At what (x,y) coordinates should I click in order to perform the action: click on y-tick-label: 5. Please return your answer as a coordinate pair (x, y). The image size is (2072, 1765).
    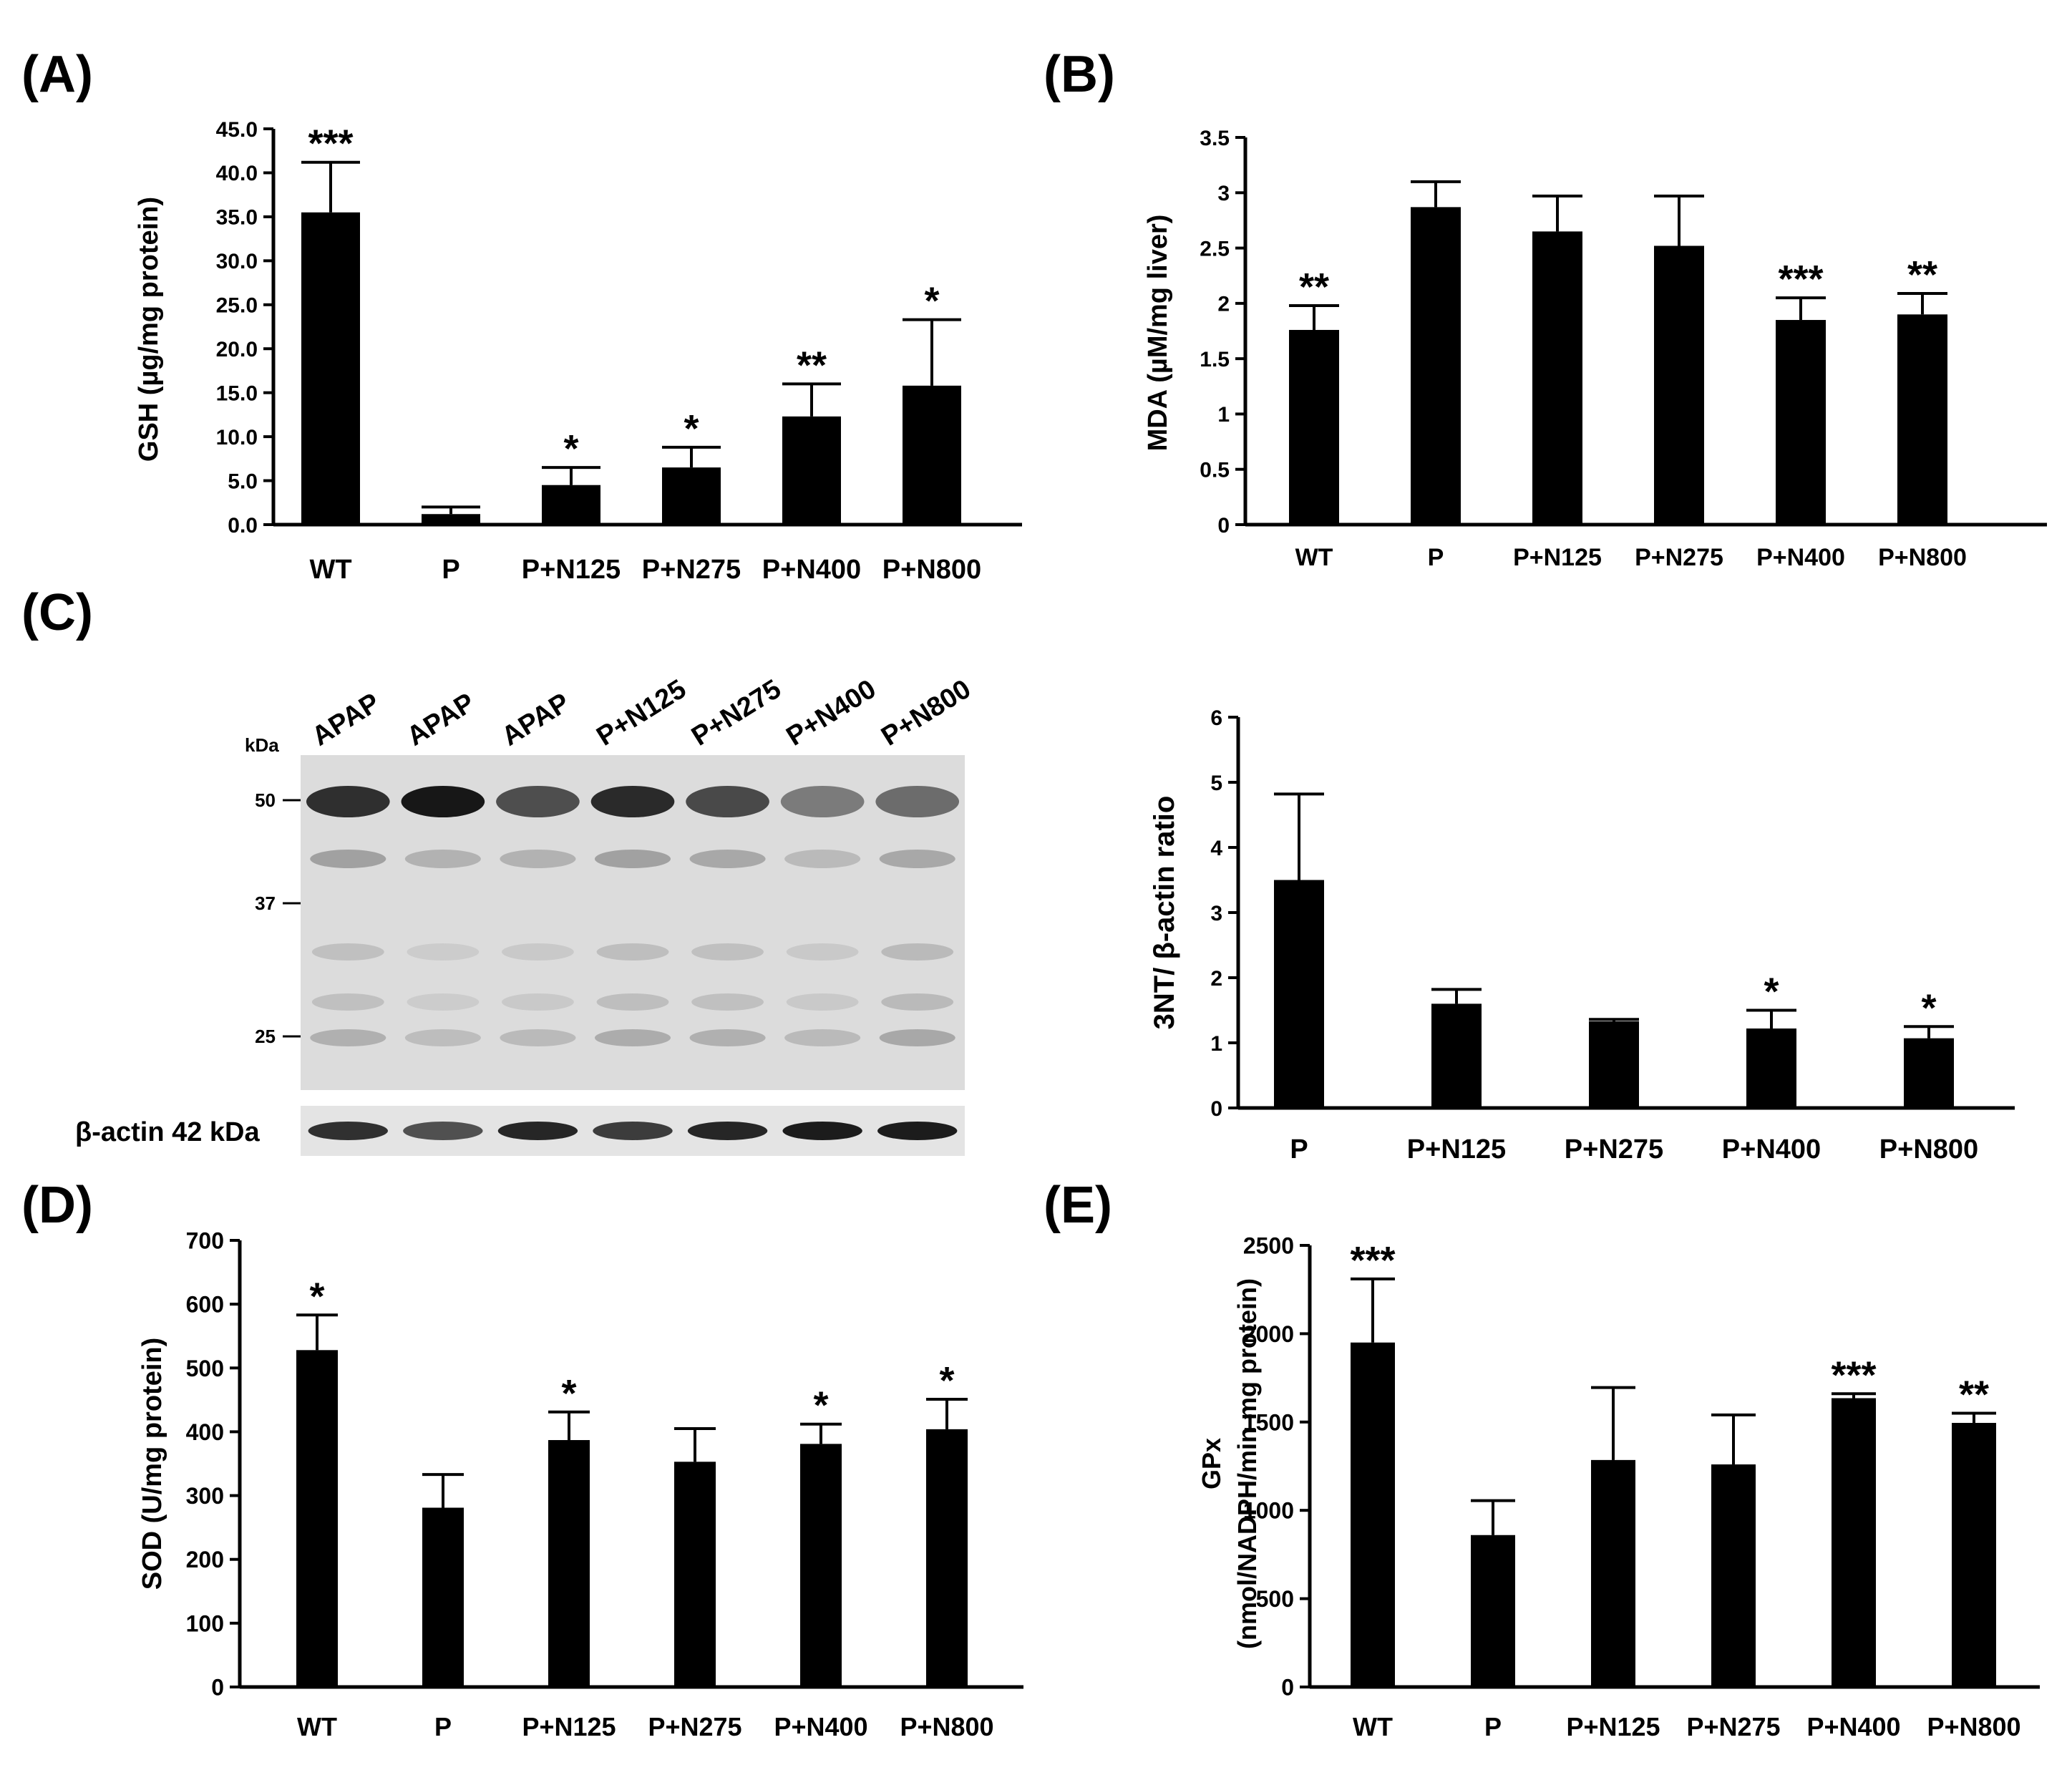
    Looking at the image, I should click on (1216, 783).